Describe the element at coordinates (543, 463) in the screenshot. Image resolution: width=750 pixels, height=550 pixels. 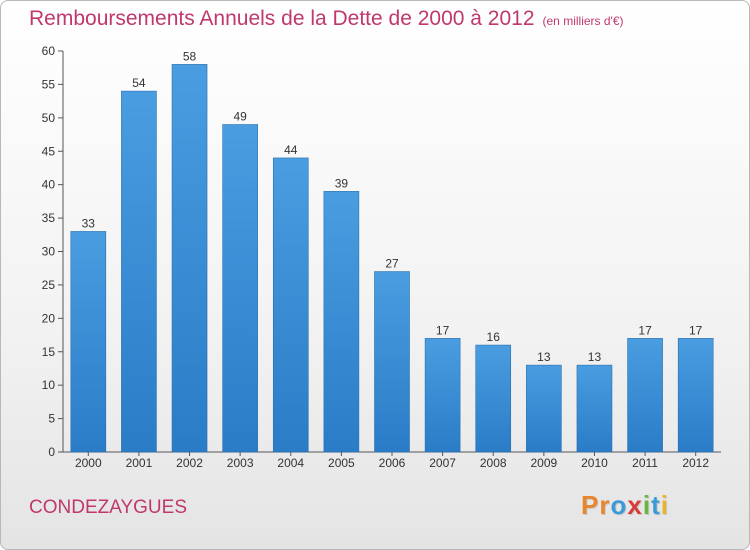
I see `x-tick-label: 2009` at that location.